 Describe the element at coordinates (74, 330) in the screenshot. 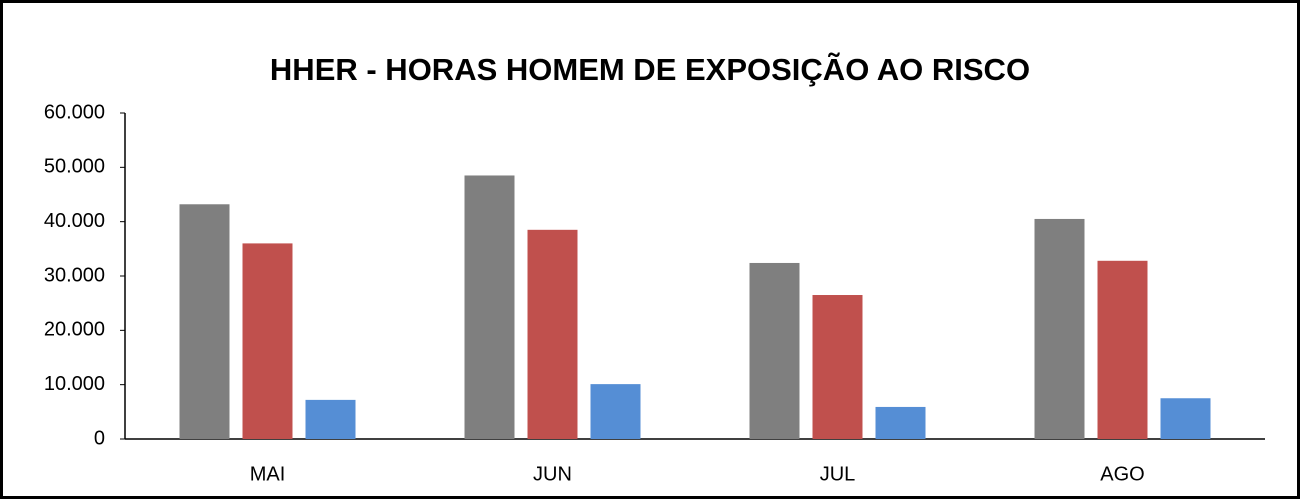

I see `y-tick-label: 20.000` at that location.